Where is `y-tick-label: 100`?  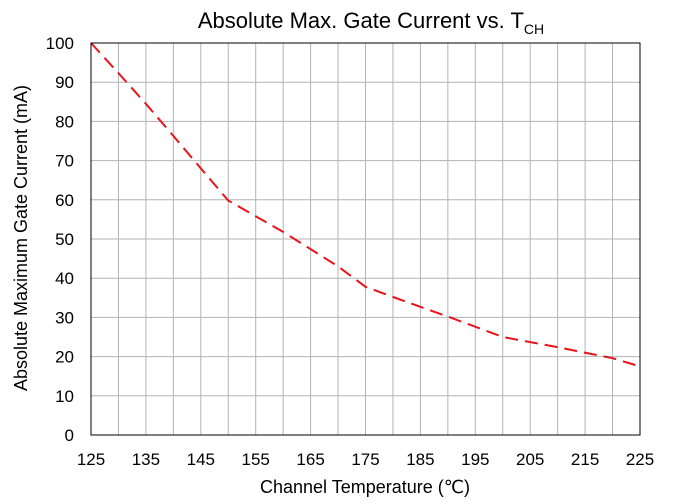
y-tick-label: 100 is located at coordinates (60, 43).